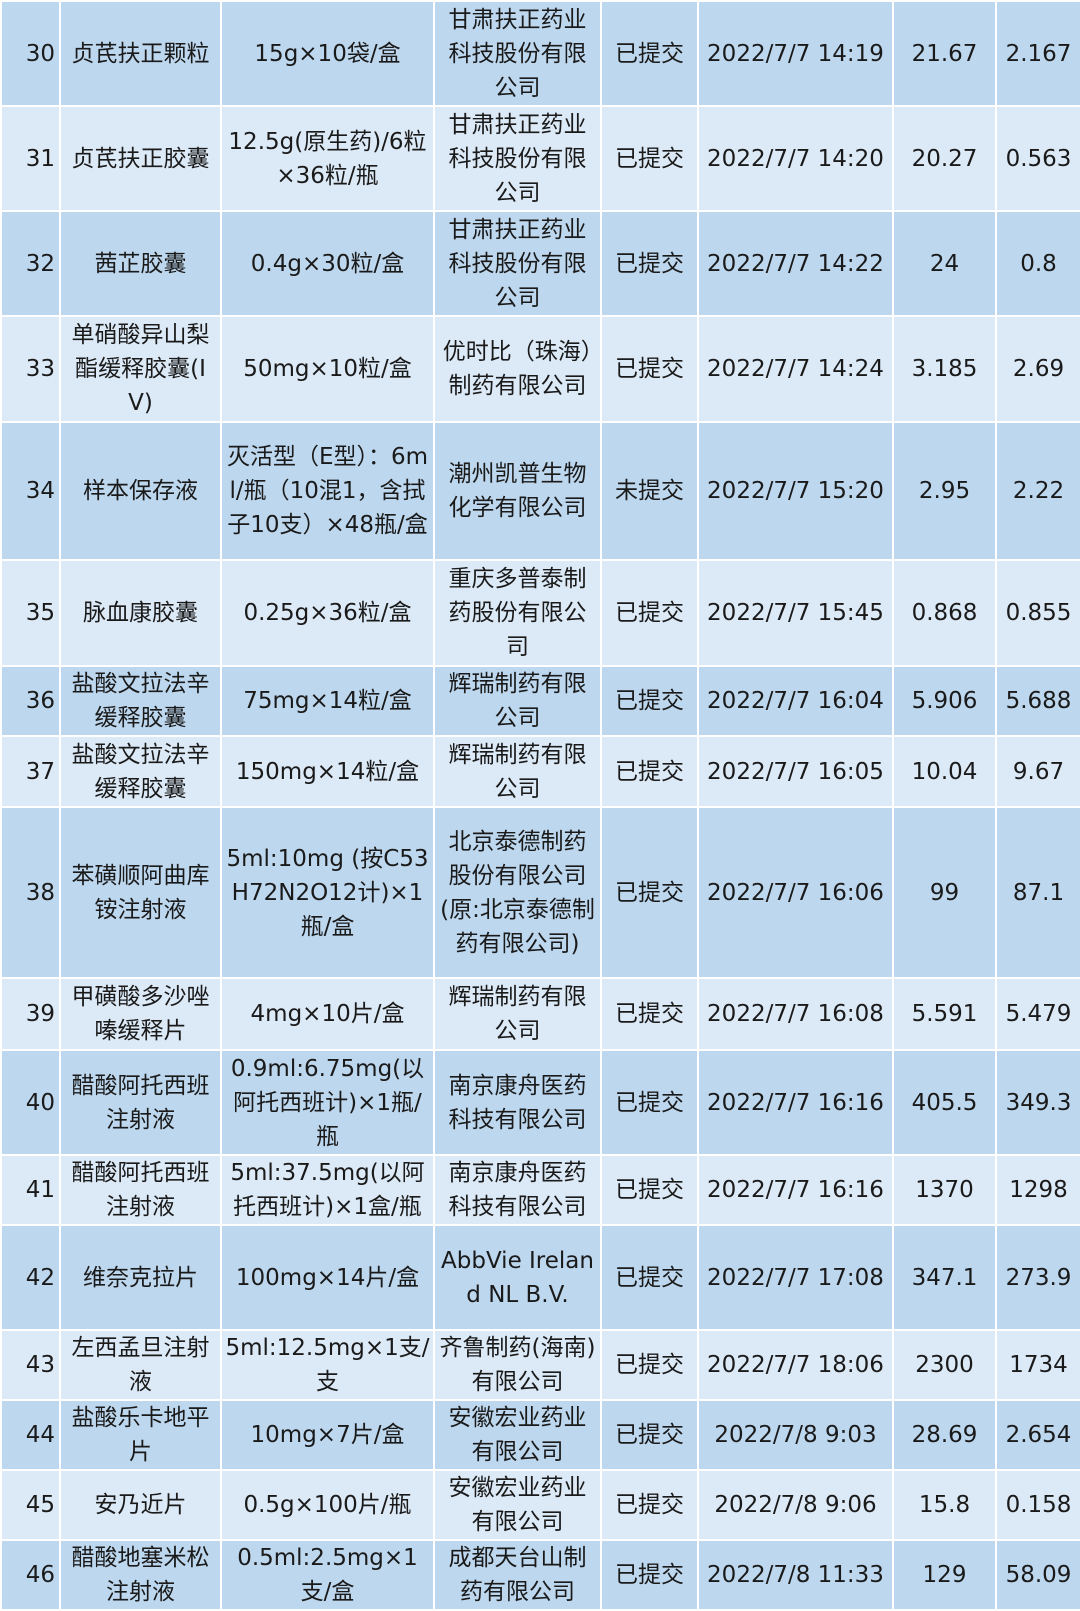  What do you see at coordinates (30, 771) in the screenshot?
I see `row-number-cell: 37` at bounding box center [30, 771].